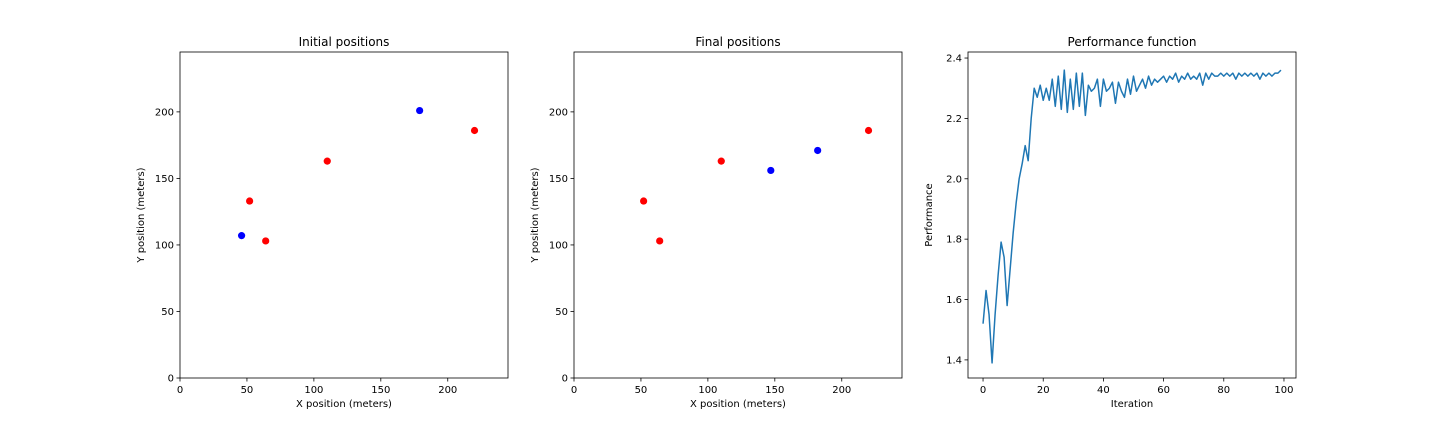 The image size is (1440, 432). I want to click on x-tick-label: 60, so click(1163, 390).